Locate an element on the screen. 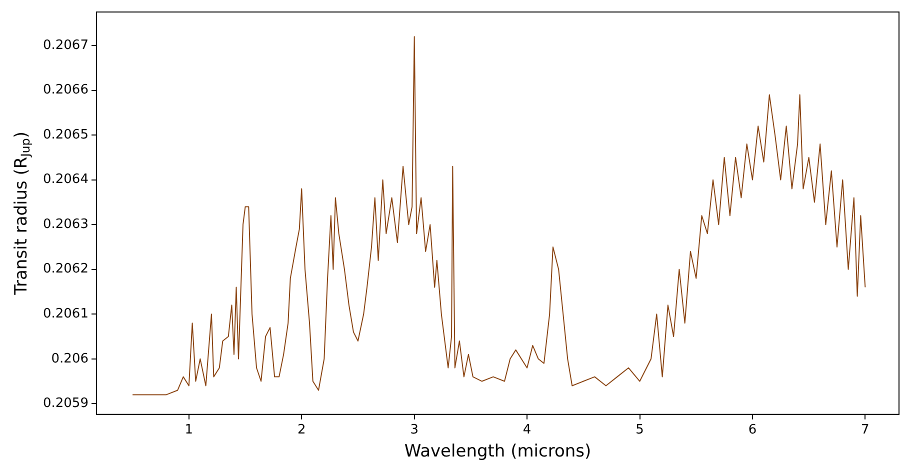 The height and width of the screenshot is (471, 917). x-tick-label: 7 is located at coordinates (865, 430).